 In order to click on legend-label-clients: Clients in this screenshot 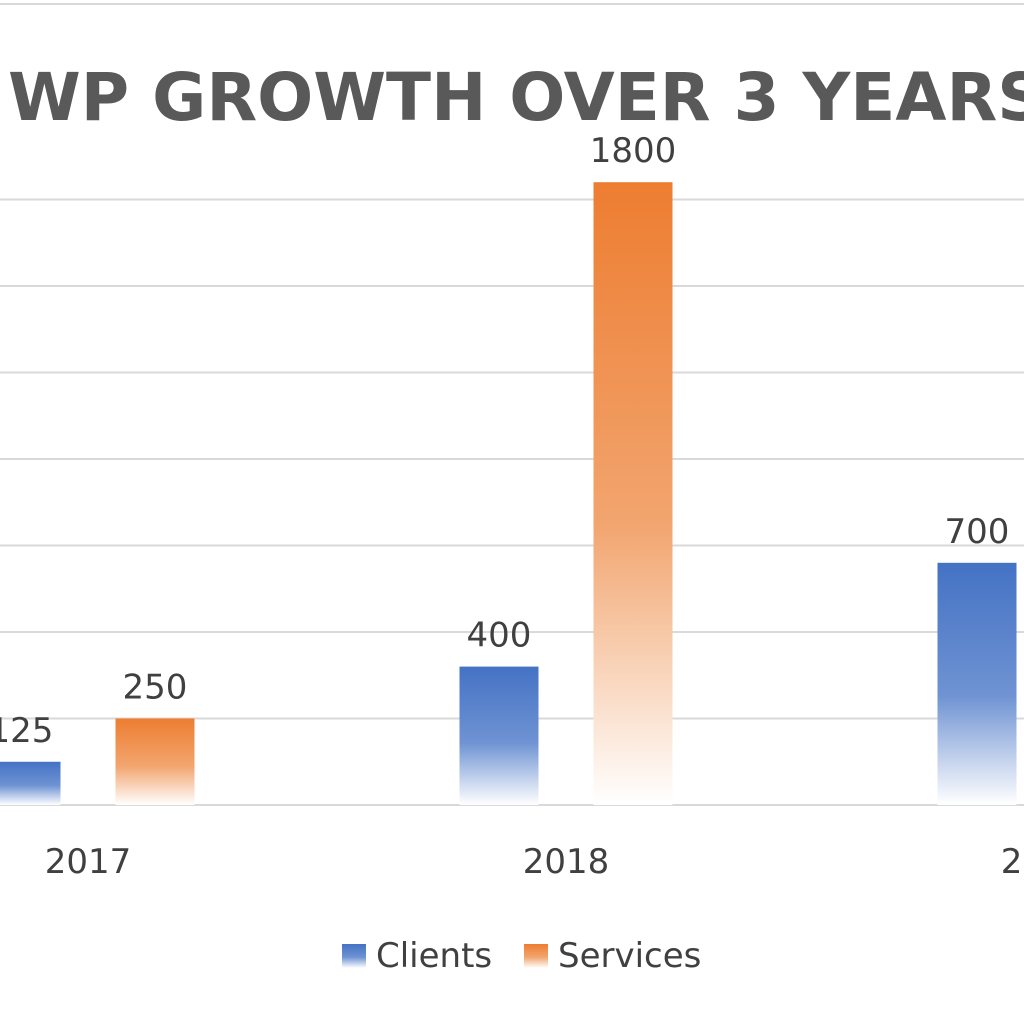, I will do `click(434, 956)`.